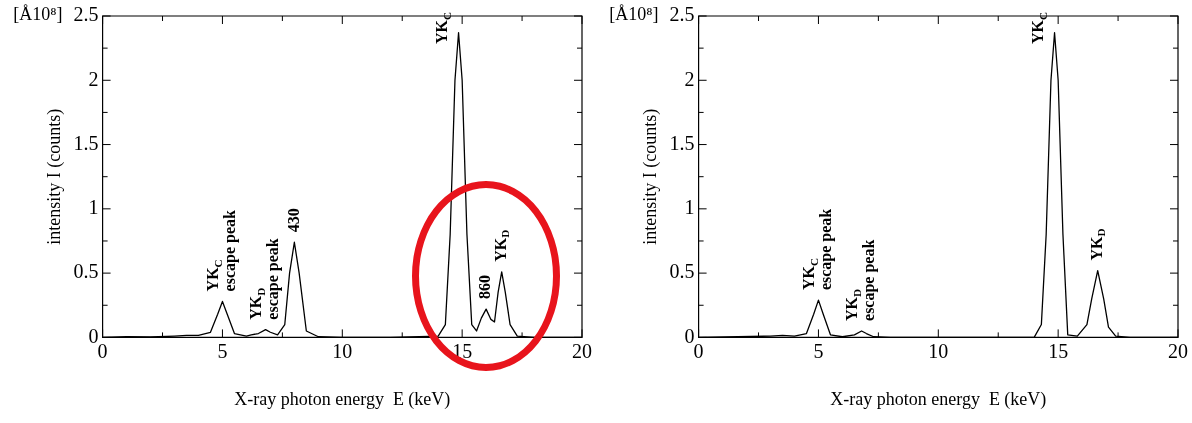 Image resolution: width=1192 pixels, height=423 pixels. What do you see at coordinates (485, 287) in the screenshot?
I see `annotation: 860` at bounding box center [485, 287].